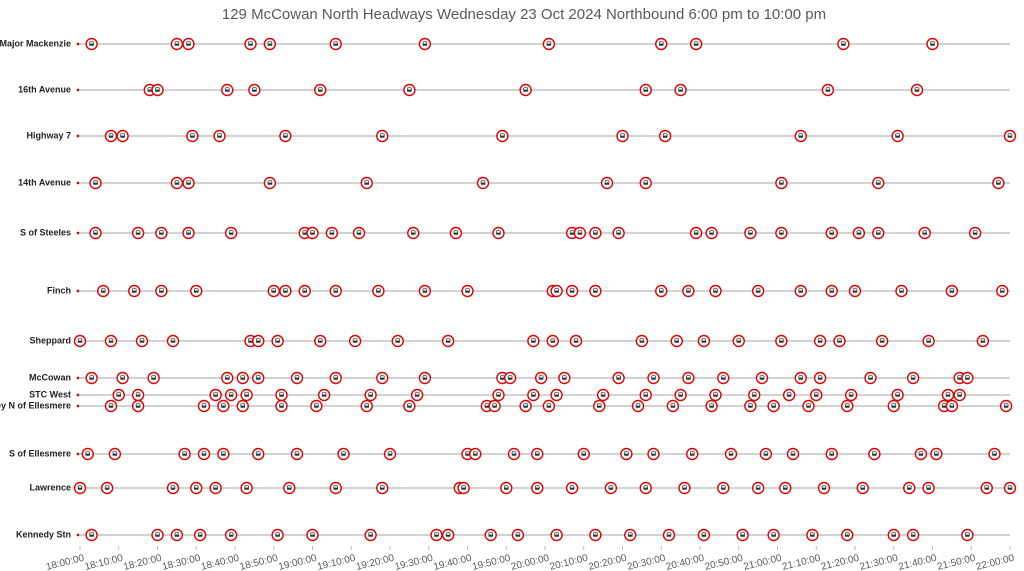 The height and width of the screenshot is (571, 1024). What do you see at coordinates (569, 562) in the screenshot?
I see `x-tick-label: 20:10:00` at bounding box center [569, 562].